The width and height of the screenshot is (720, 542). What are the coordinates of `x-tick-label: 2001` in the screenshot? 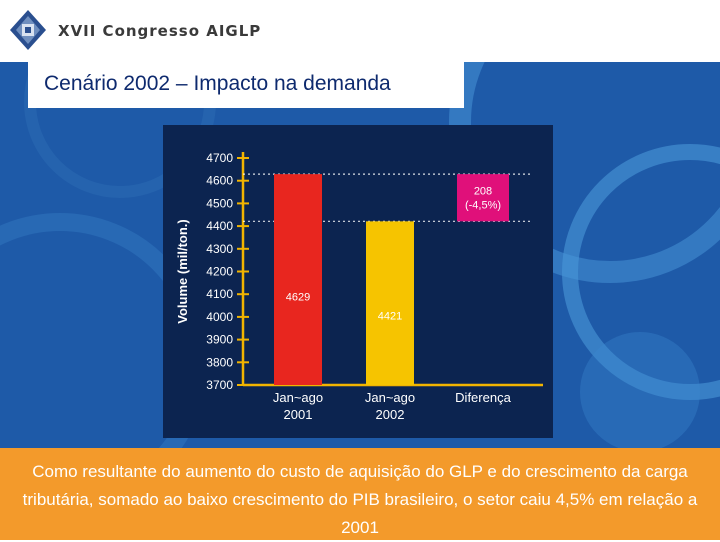 It's located at (298, 414).